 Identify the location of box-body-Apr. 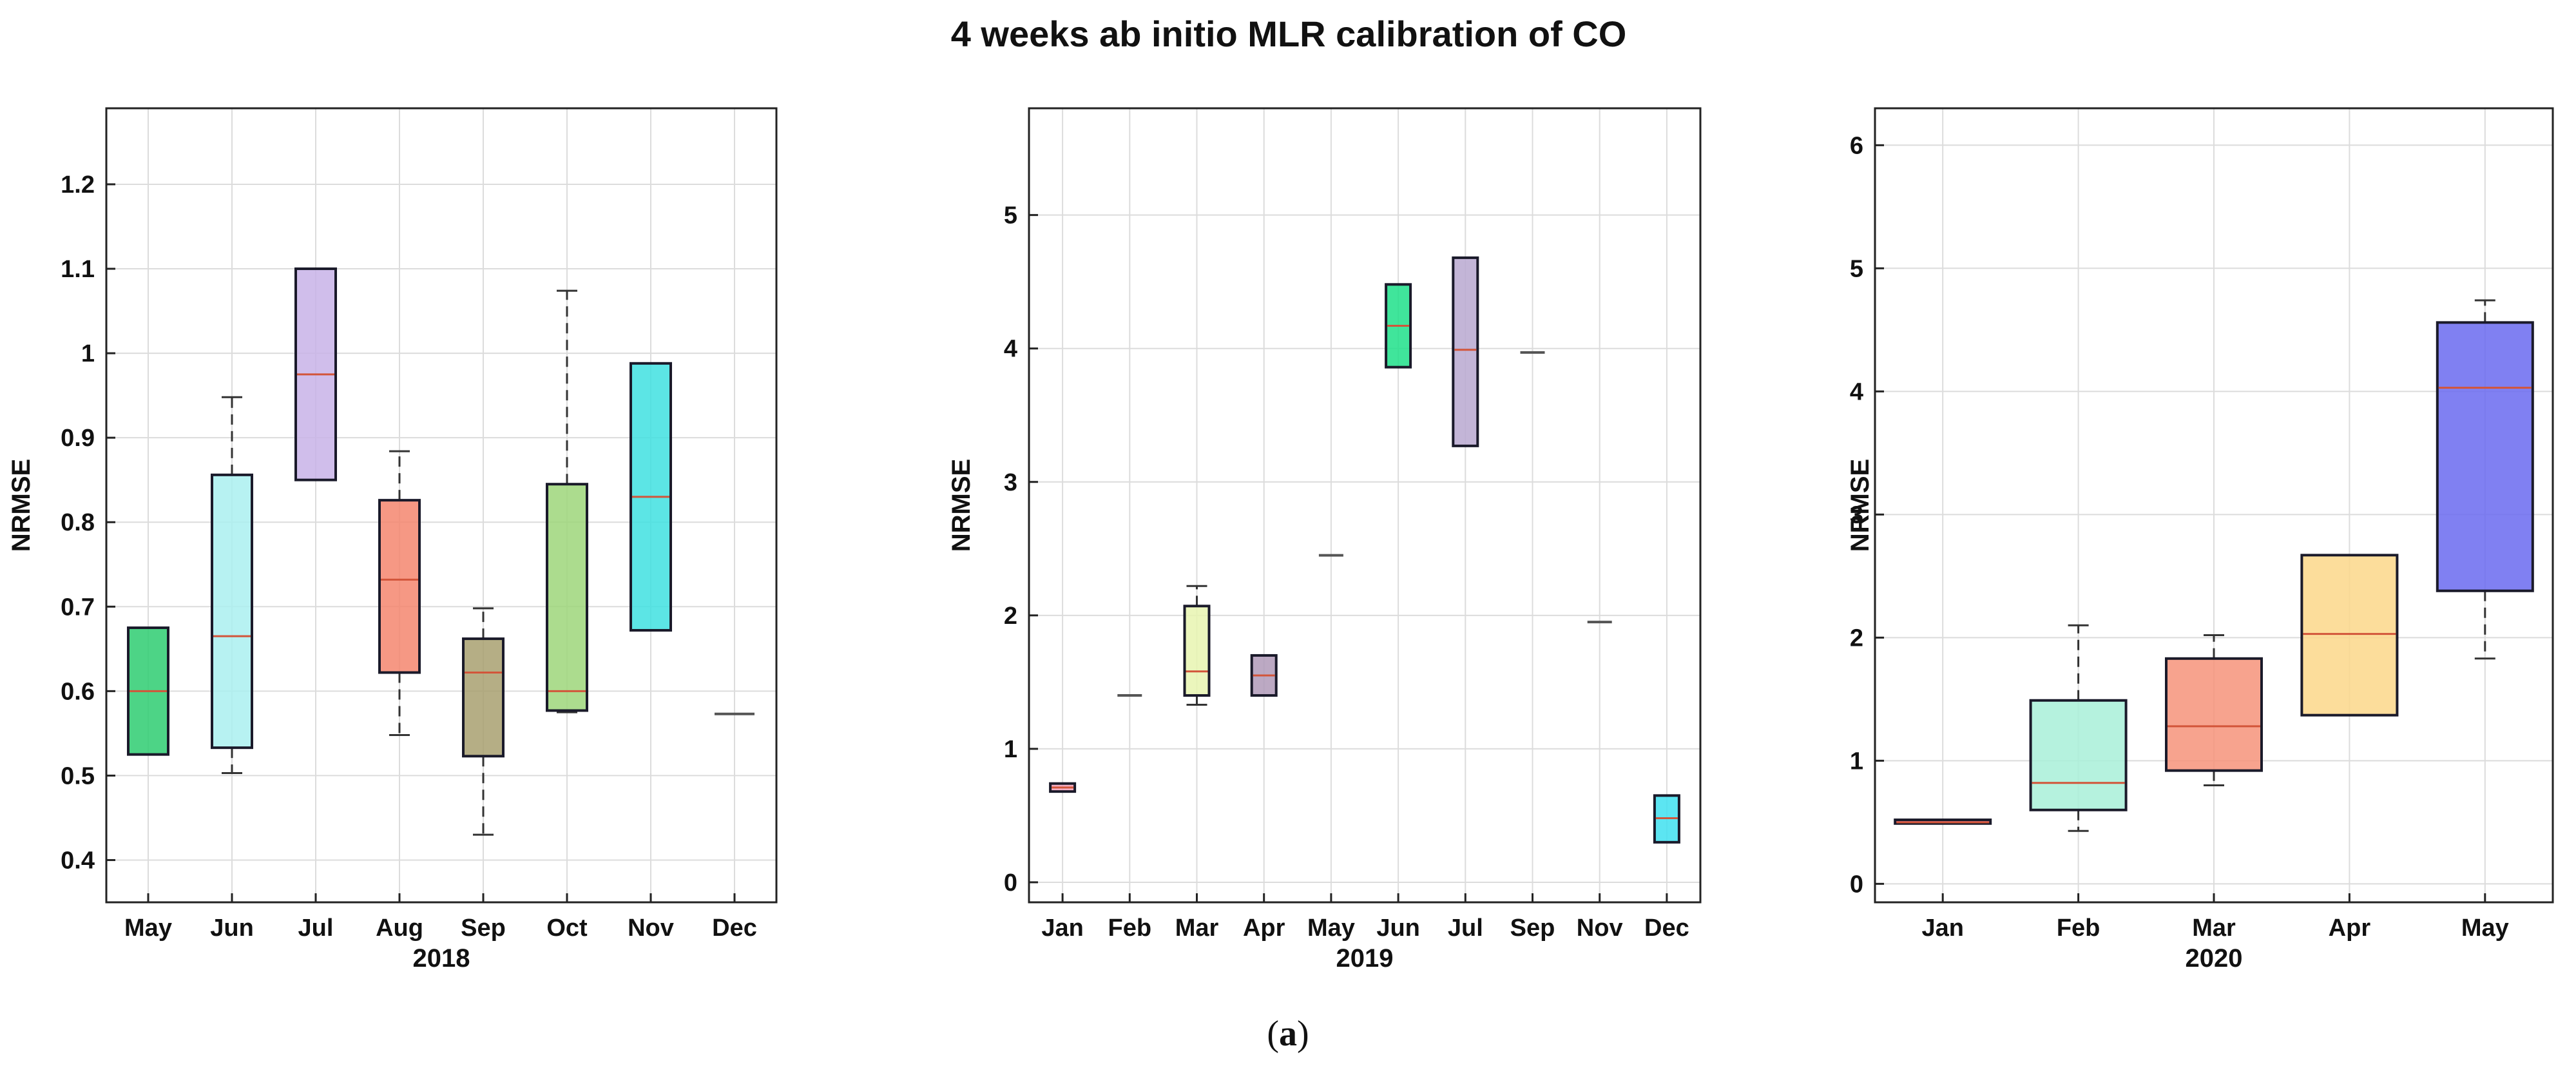
(2349, 635).